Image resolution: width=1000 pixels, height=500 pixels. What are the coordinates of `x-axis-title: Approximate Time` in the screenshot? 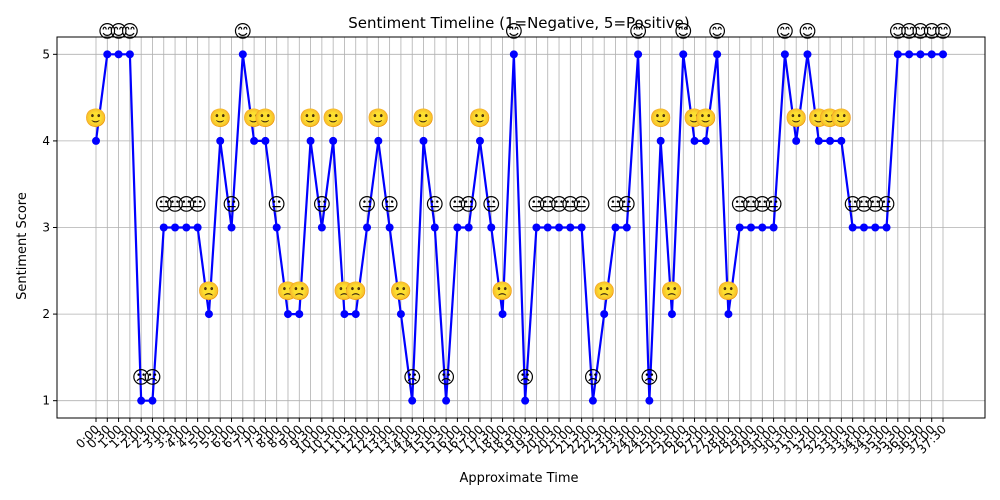 It's located at (519, 478).